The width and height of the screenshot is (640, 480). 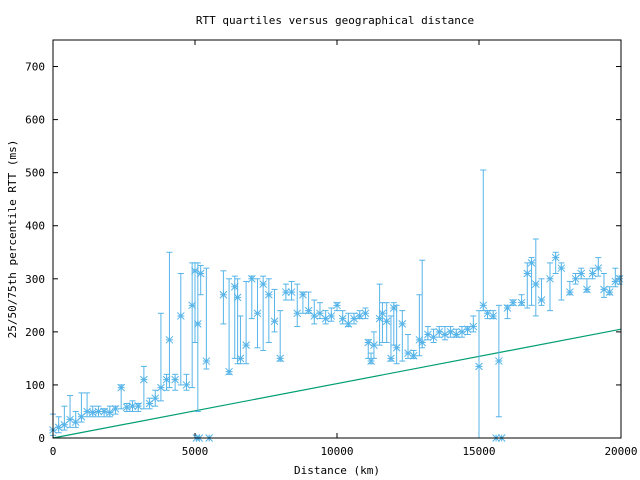 What do you see at coordinates (35, 385) in the screenshot?
I see `y-tick-label: 100` at bounding box center [35, 385].